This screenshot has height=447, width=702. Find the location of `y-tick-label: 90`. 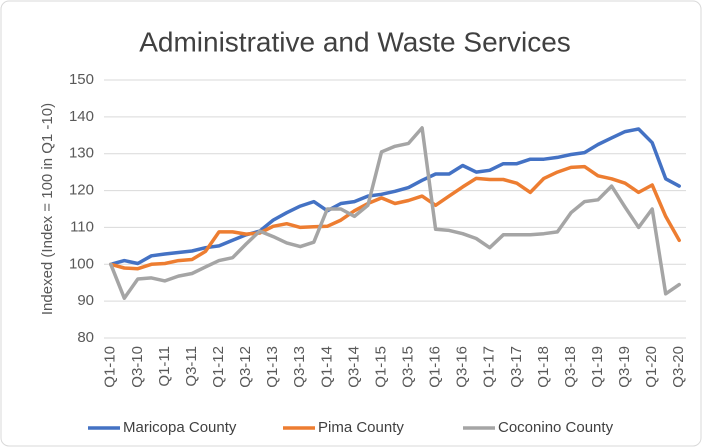

y-tick-label: 90 is located at coordinates (85, 300).